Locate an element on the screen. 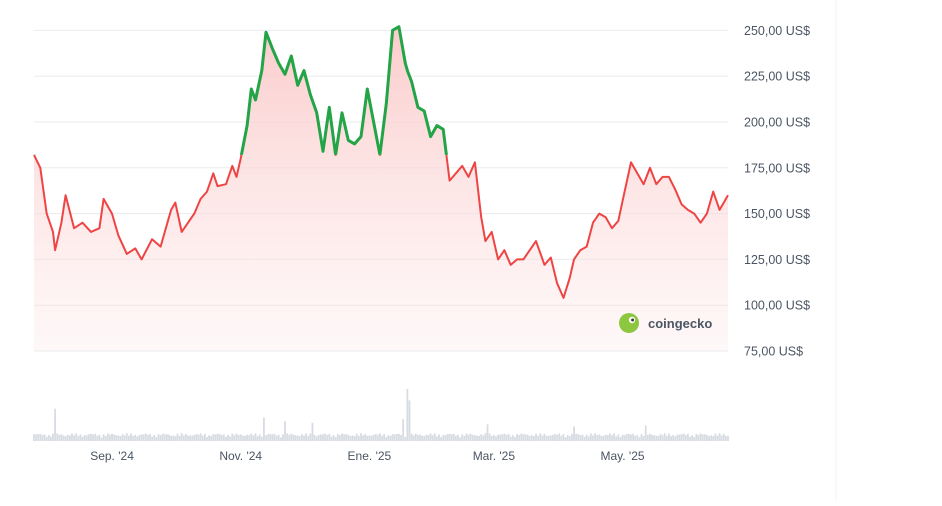 The image size is (942, 506). y-tick-label: 100,00 US$ is located at coordinates (777, 306).